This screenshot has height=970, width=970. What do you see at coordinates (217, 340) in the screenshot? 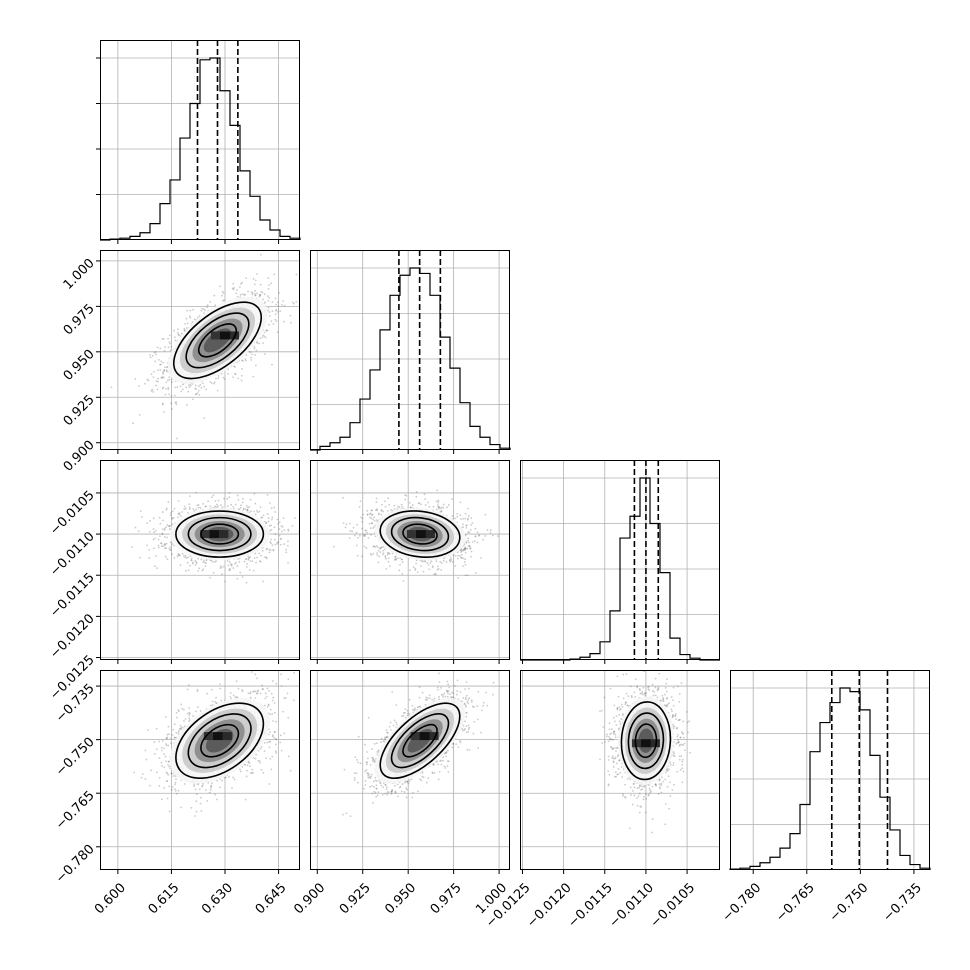
I see `contour-line` at bounding box center [217, 340].